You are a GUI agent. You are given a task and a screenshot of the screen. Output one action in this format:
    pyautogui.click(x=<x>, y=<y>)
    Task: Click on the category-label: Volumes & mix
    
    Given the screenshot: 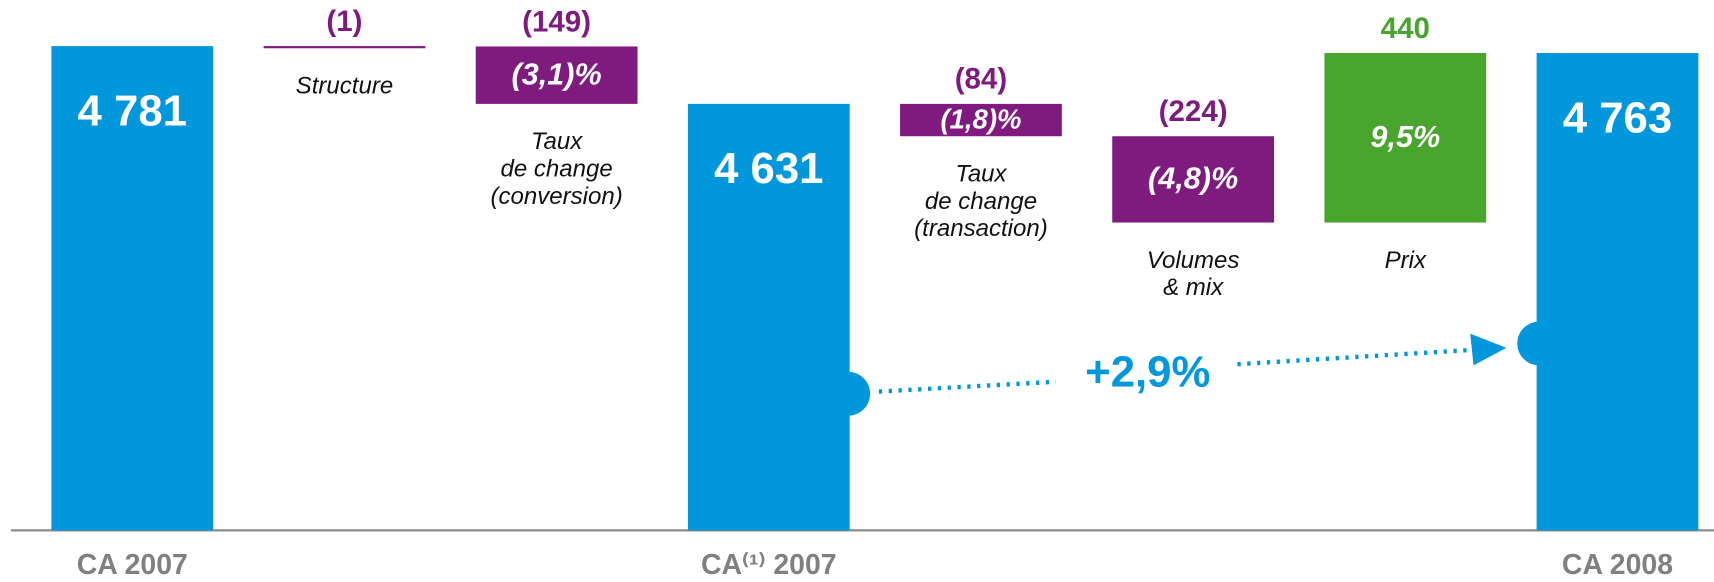 What is the action you would take?
    pyautogui.click(x=1193, y=274)
    